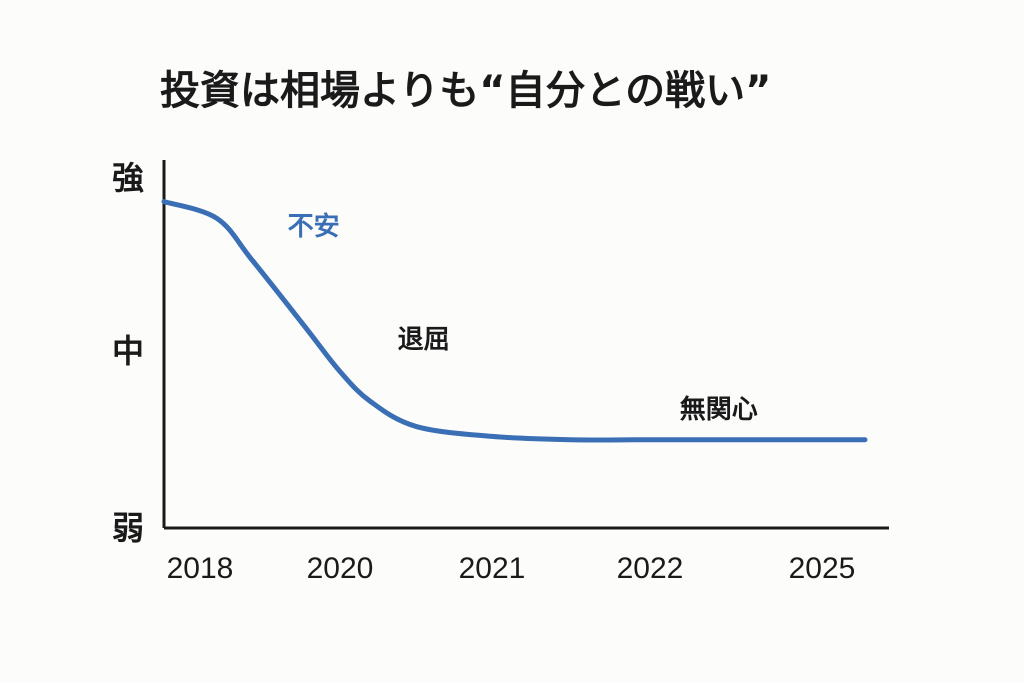 The image size is (1024, 683). Describe the element at coordinates (492, 568) in the screenshot. I see `x-tick-label: 2021` at that location.